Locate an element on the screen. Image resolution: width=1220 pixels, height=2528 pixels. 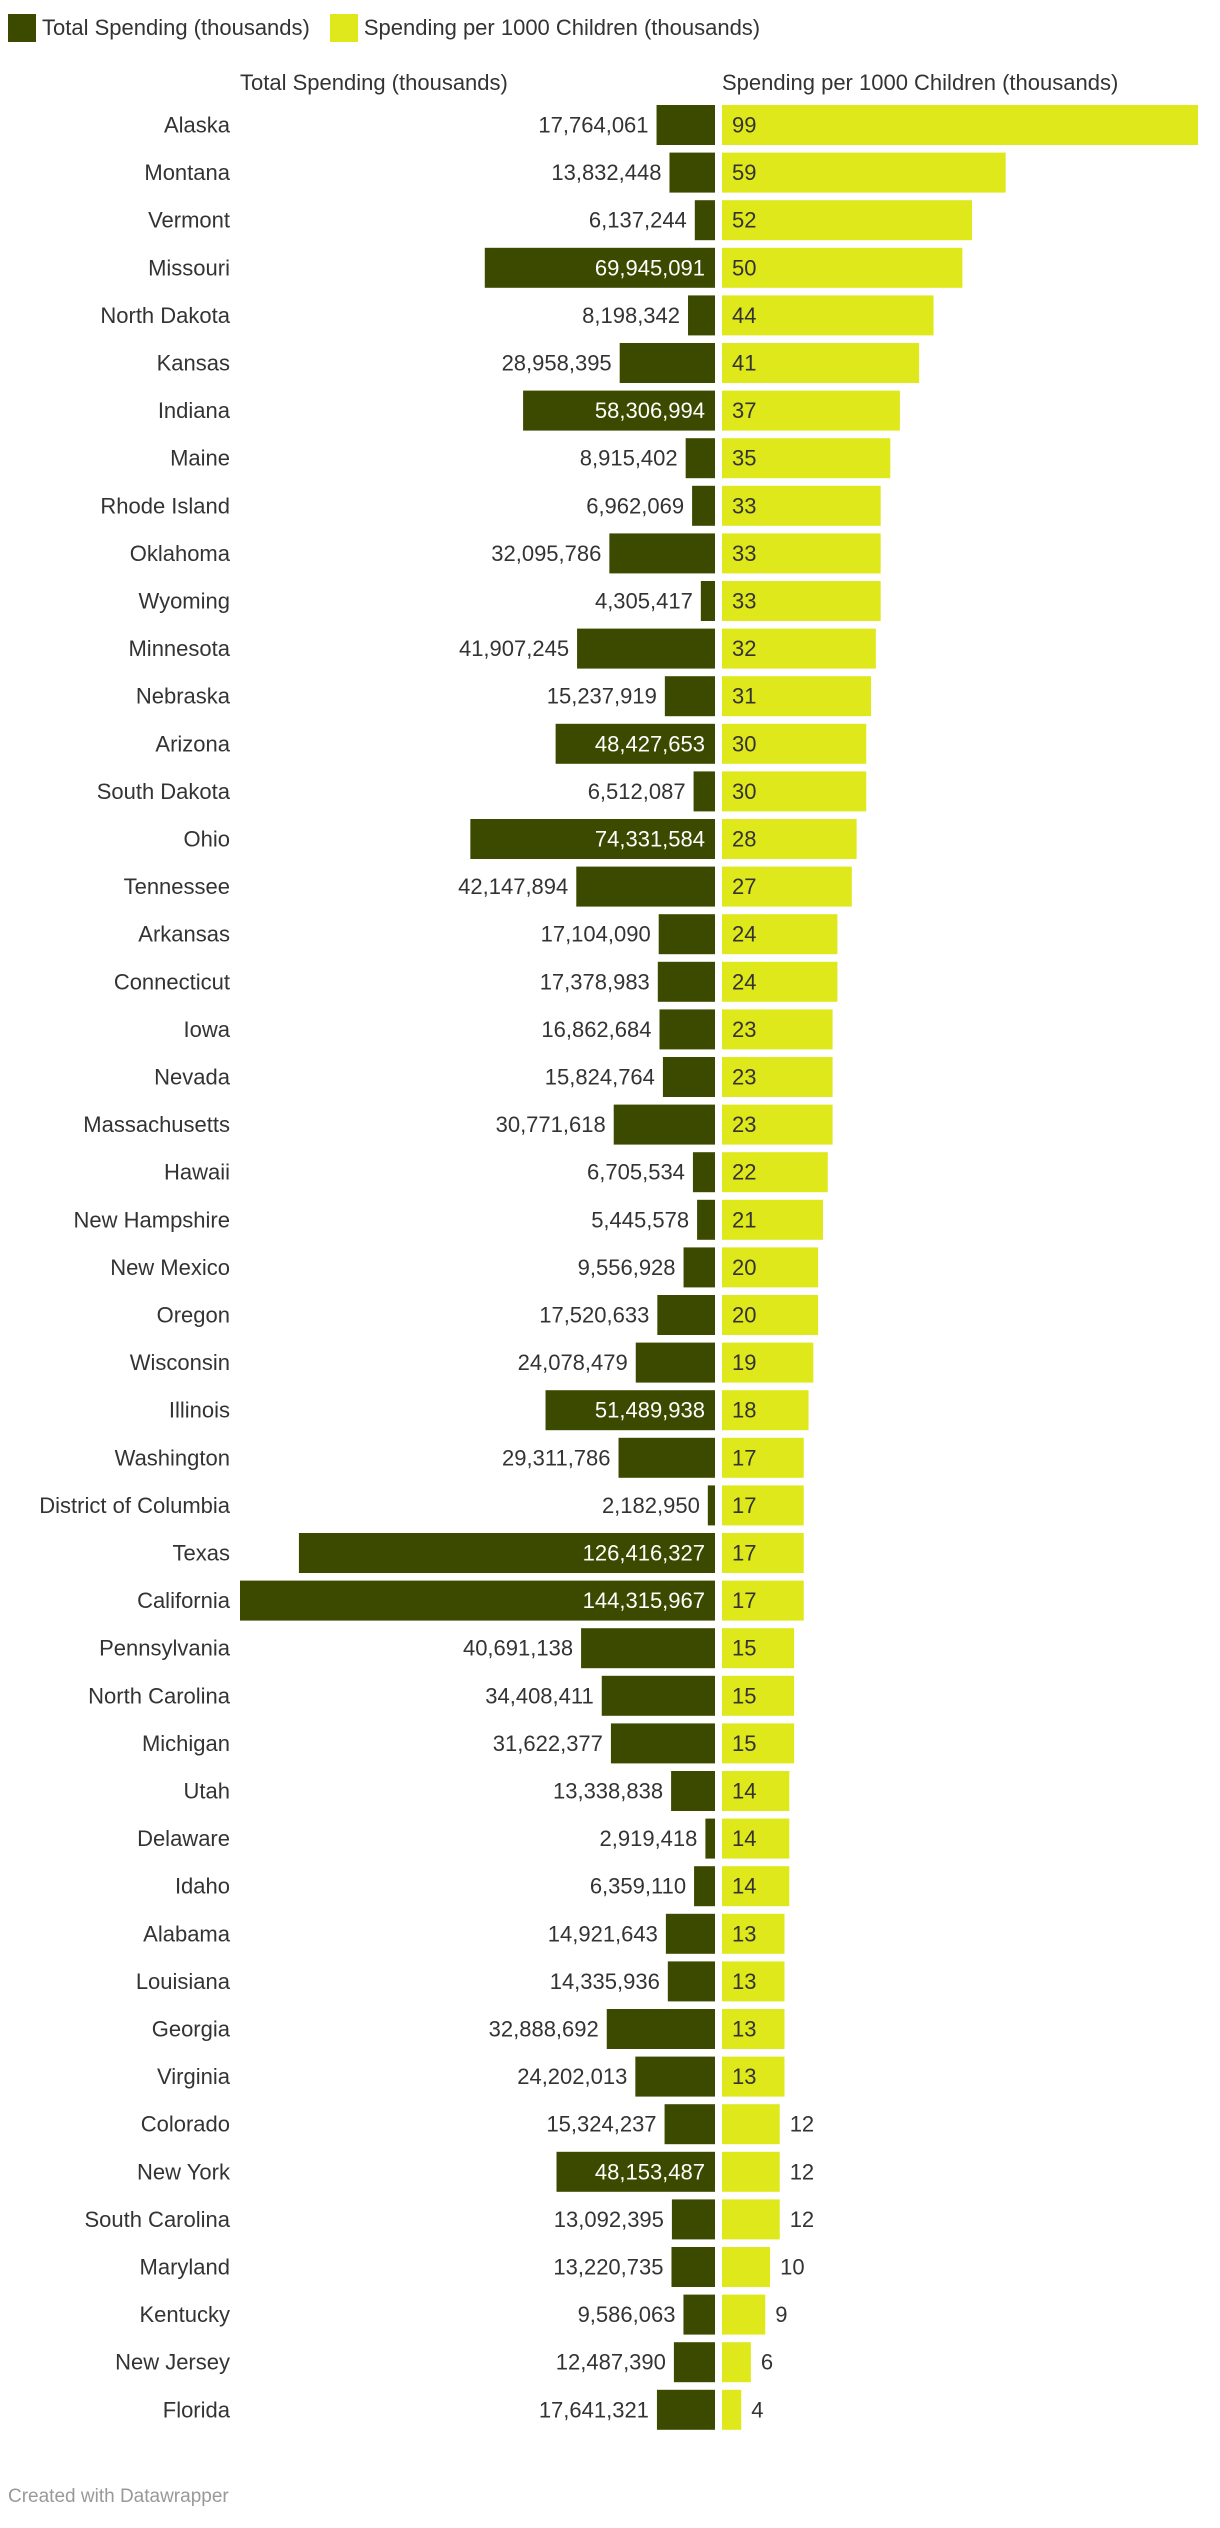
total-spending-value: 15,824,764 is located at coordinates (600, 1077).